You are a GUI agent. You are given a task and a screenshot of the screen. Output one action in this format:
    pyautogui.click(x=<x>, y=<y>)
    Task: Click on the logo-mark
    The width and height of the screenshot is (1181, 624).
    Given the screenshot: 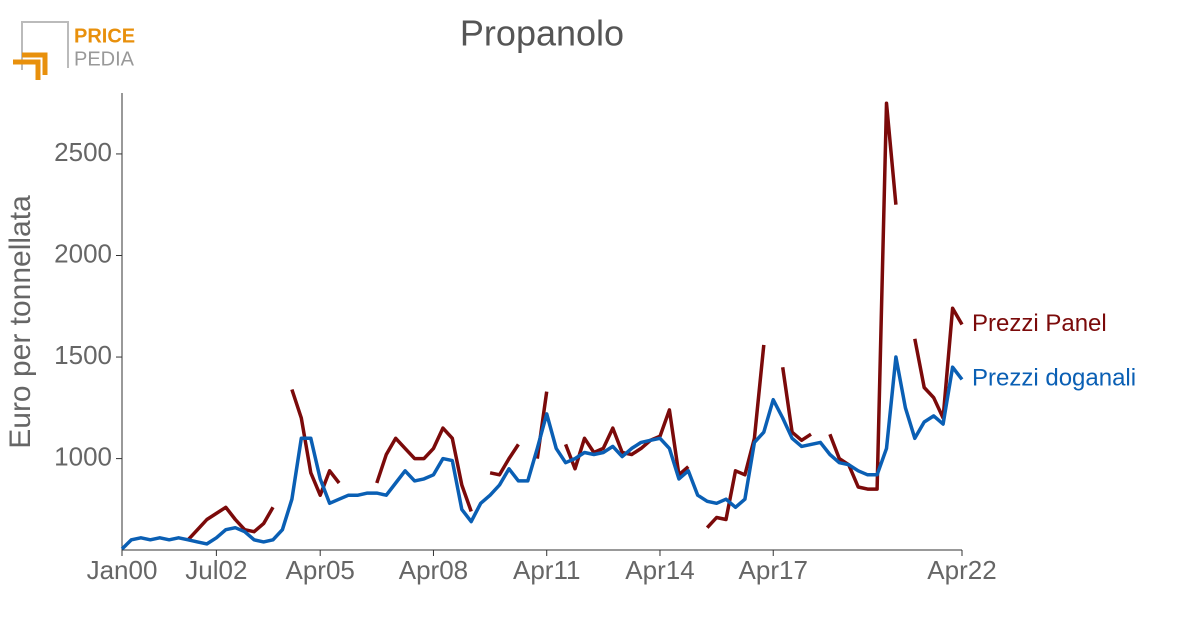 What is the action you would take?
    pyautogui.click(x=30, y=66)
    